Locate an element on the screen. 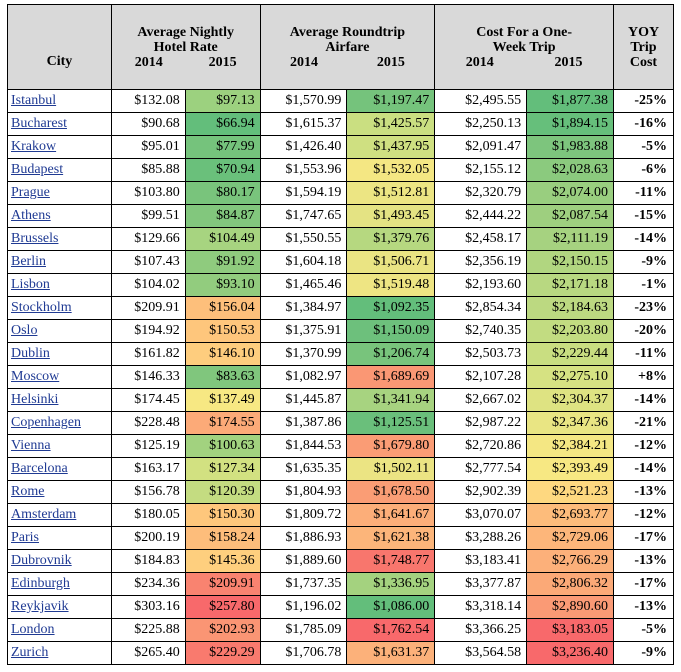 This screenshot has width=681, height=672. city-link: Krakow is located at coordinates (34, 146).